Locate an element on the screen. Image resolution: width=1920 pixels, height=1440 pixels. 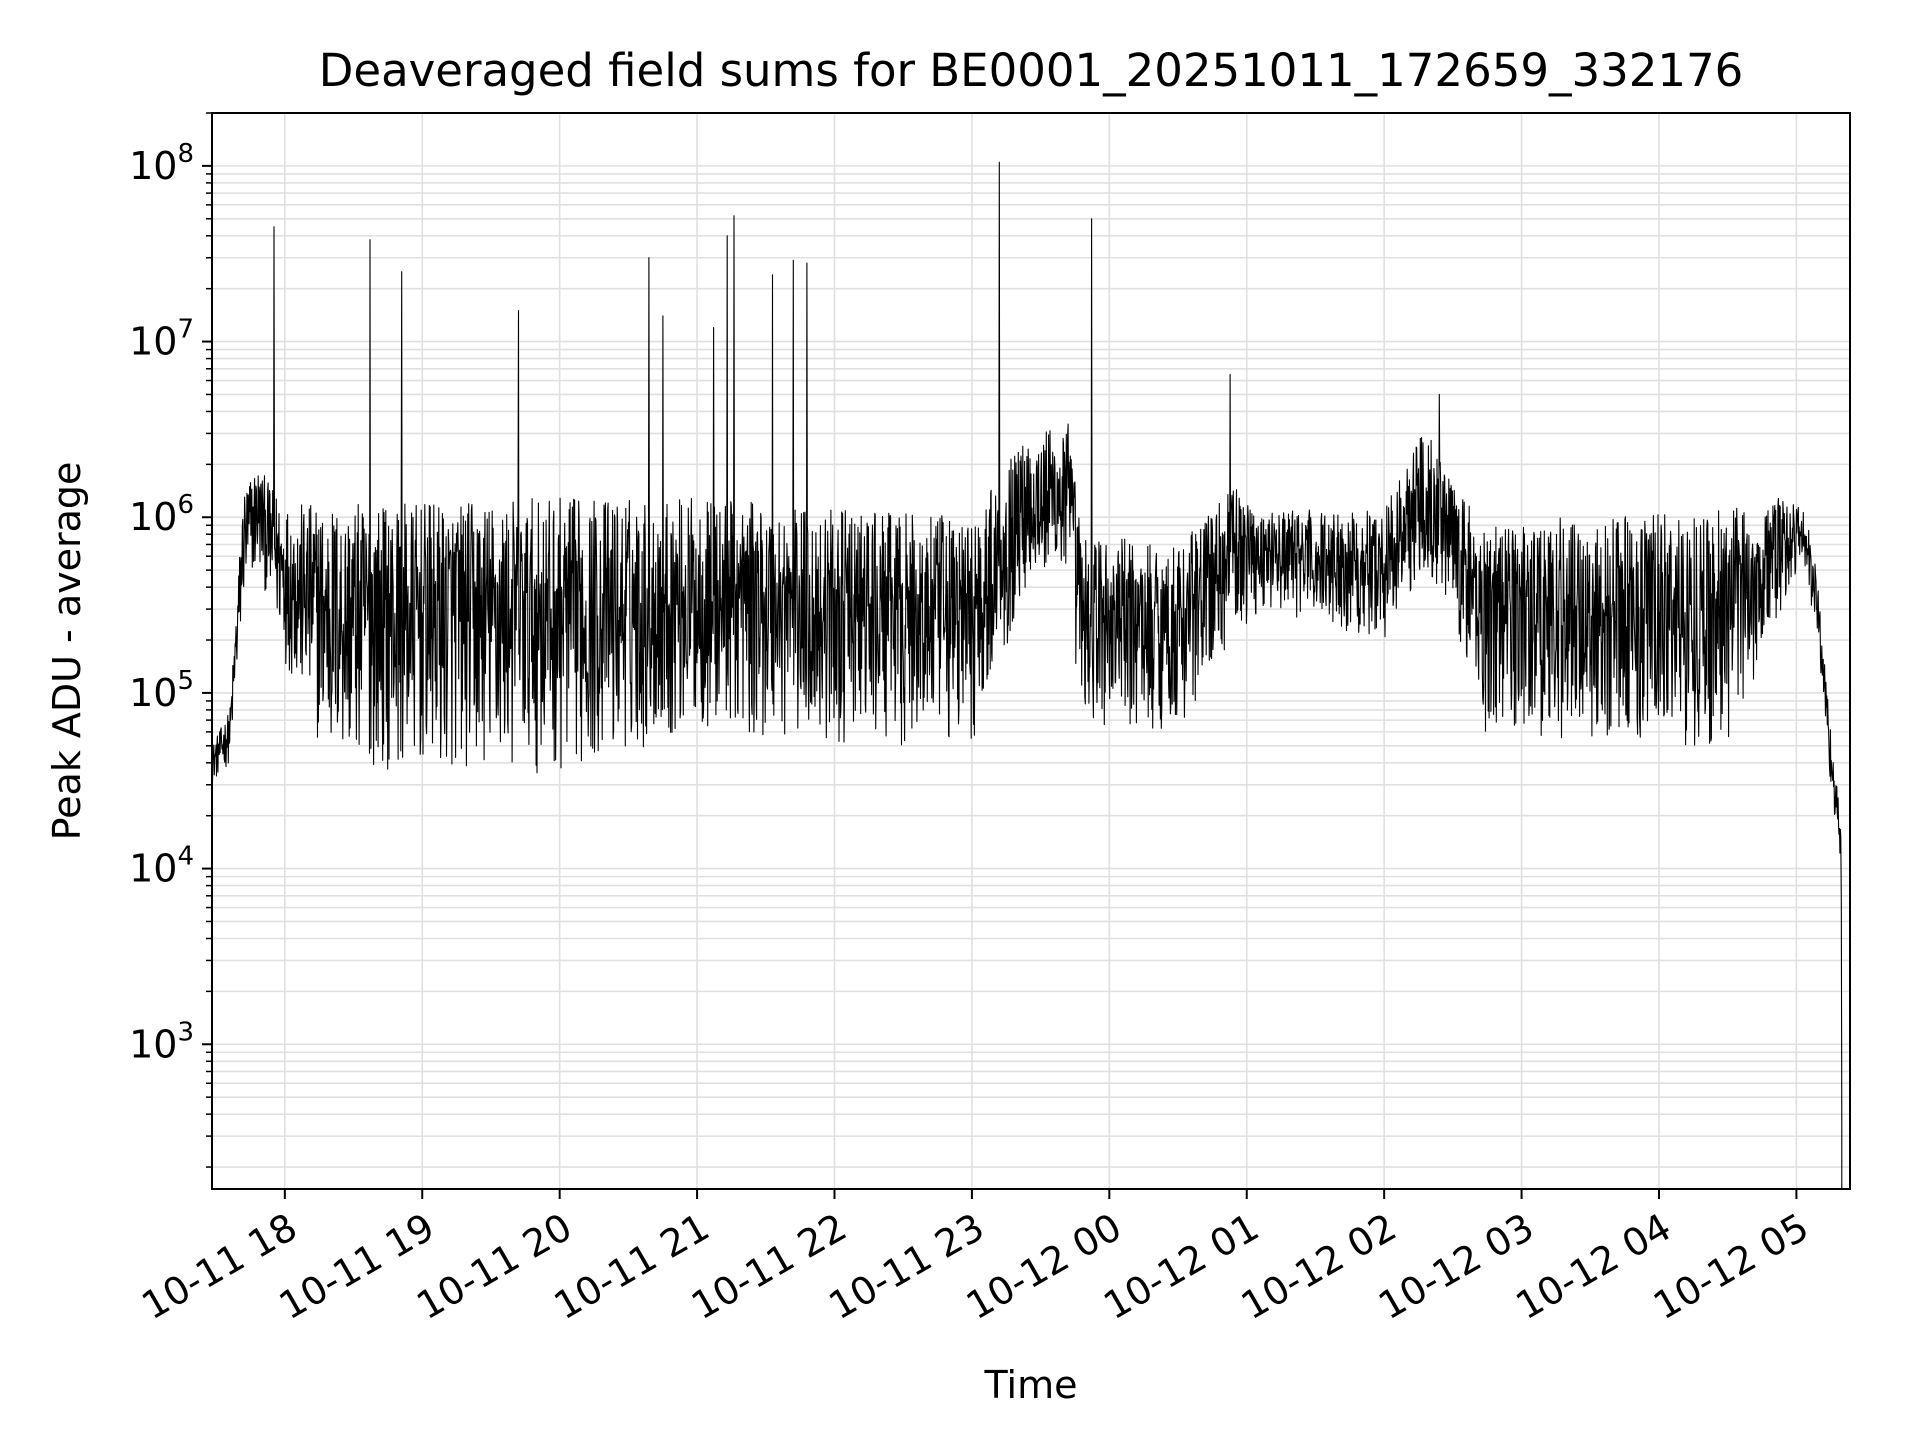
x-axis-label: Time is located at coordinates (1031, 1385).